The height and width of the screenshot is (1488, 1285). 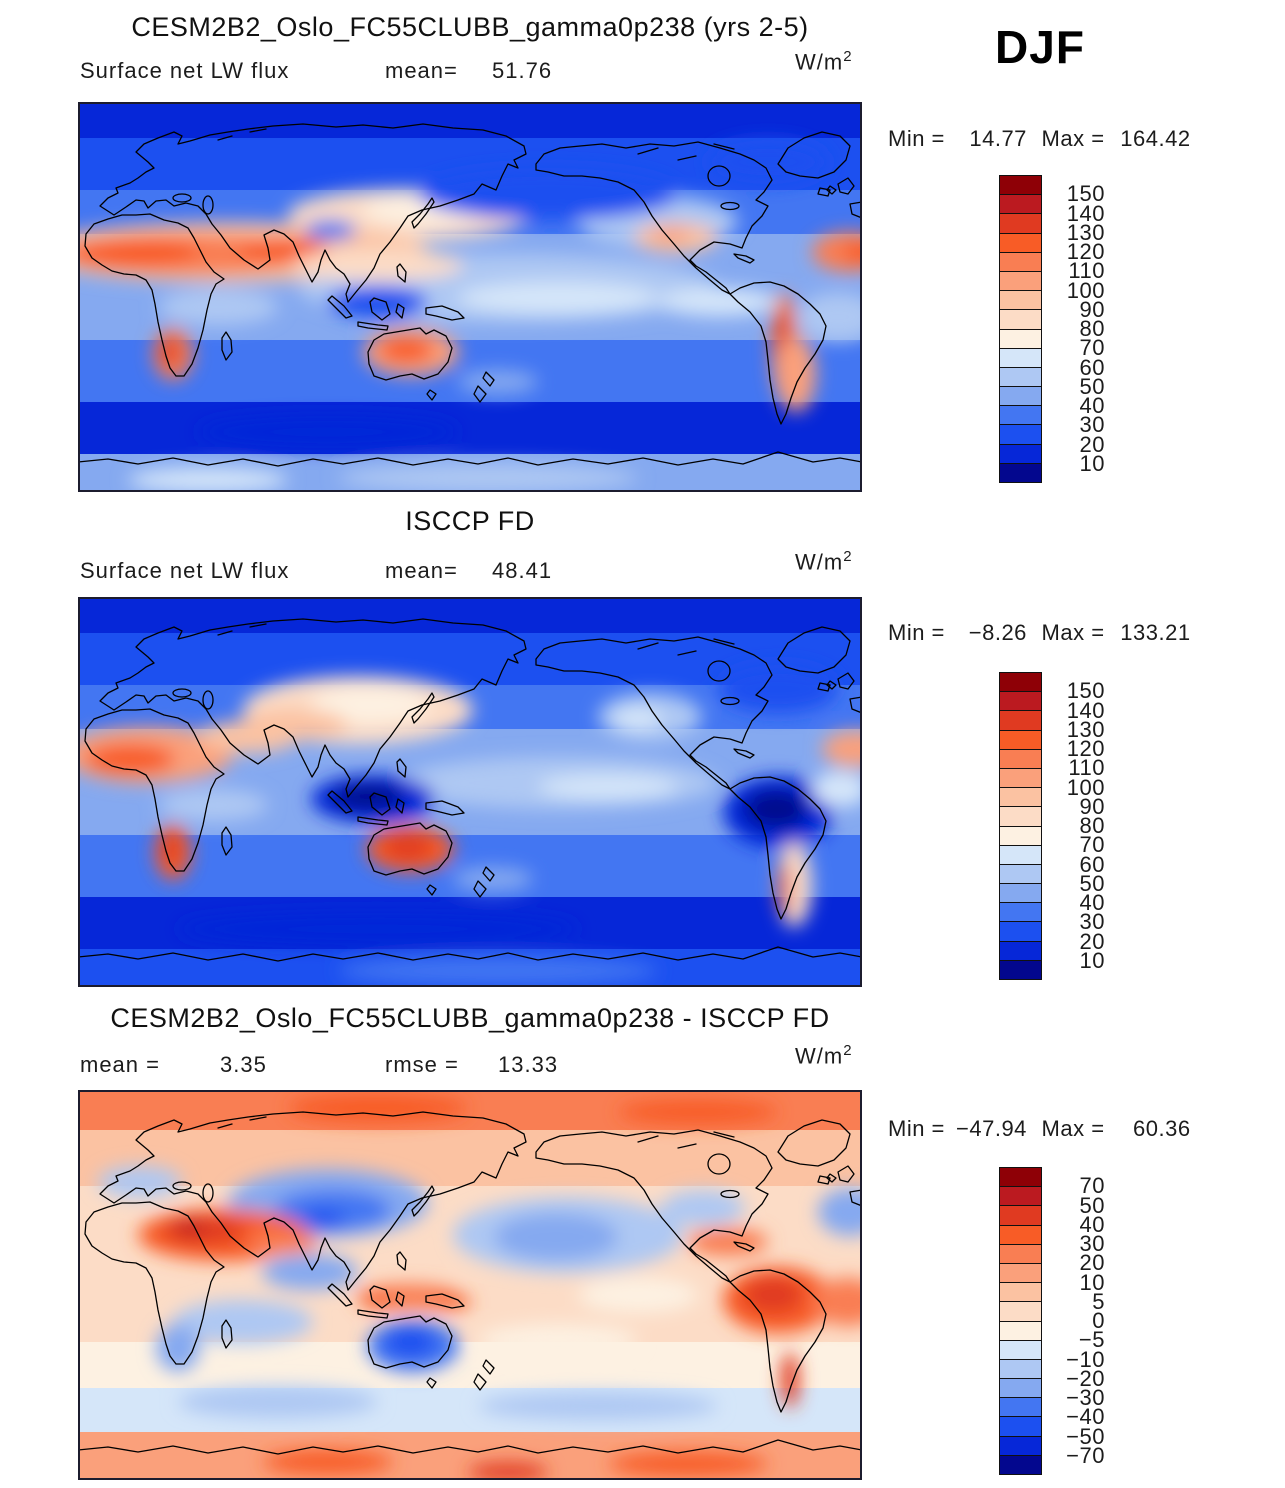 I want to click on colorbar-tick-label: −40, so click(x=1085, y=1417).